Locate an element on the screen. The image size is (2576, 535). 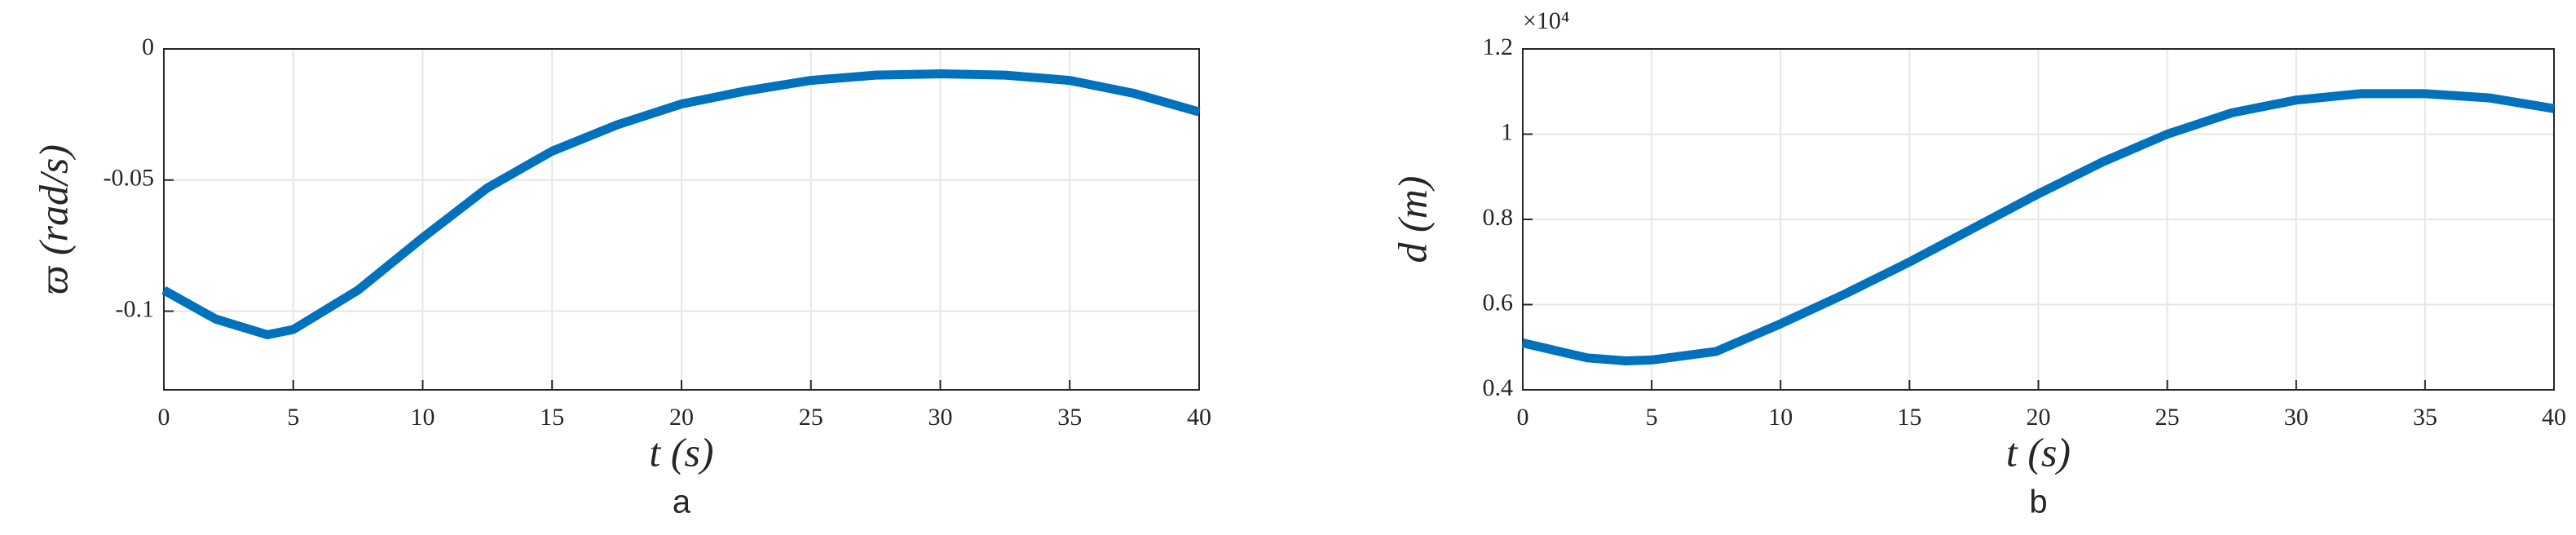
y-tick-label: -0.05 is located at coordinates (129, 178).